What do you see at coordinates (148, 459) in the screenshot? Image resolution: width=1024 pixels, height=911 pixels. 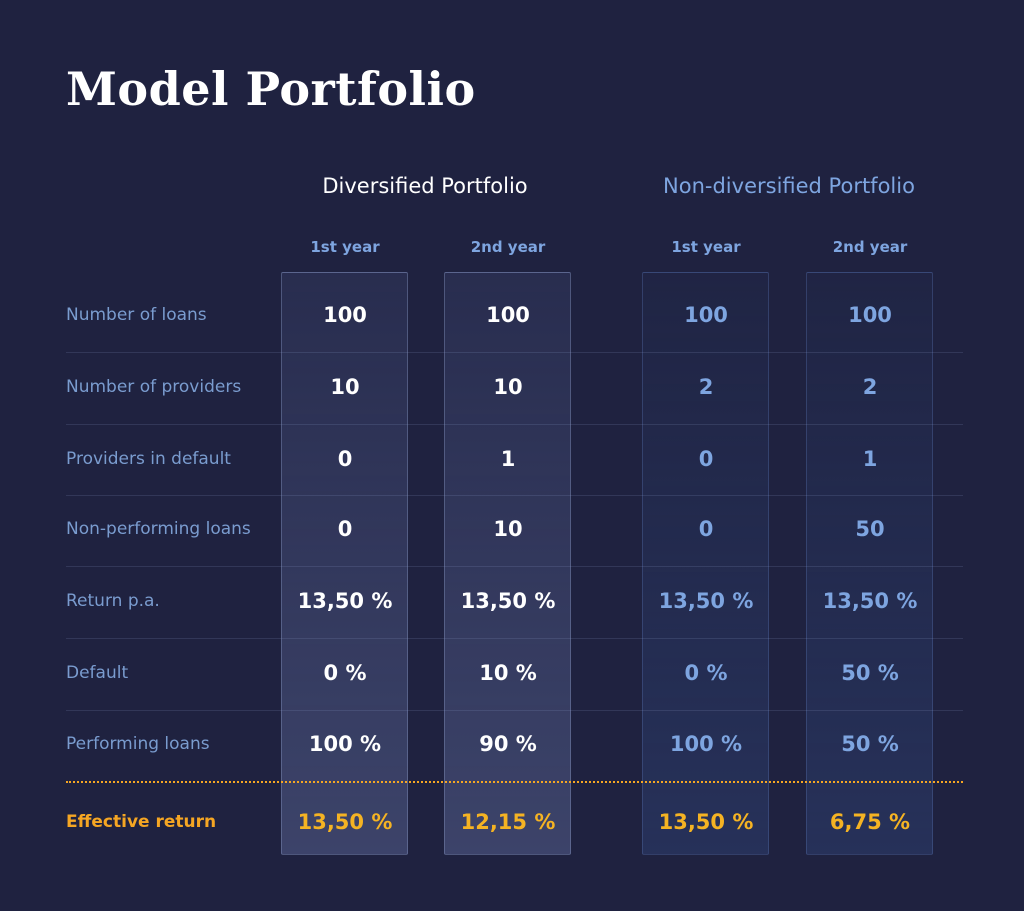 I see `row-label: Providers in default` at bounding box center [148, 459].